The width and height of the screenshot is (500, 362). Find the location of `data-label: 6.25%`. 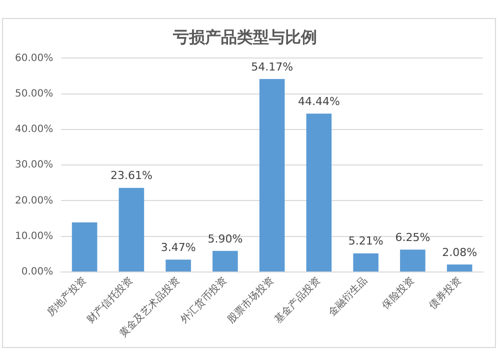

data-label: 6.25% is located at coordinates (412, 237).